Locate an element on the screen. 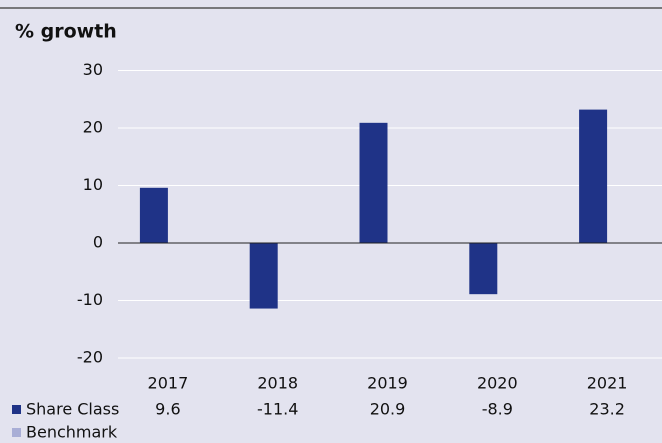 The image size is (662, 443). table-value: -11.4 is located at coordinates (277, 409).